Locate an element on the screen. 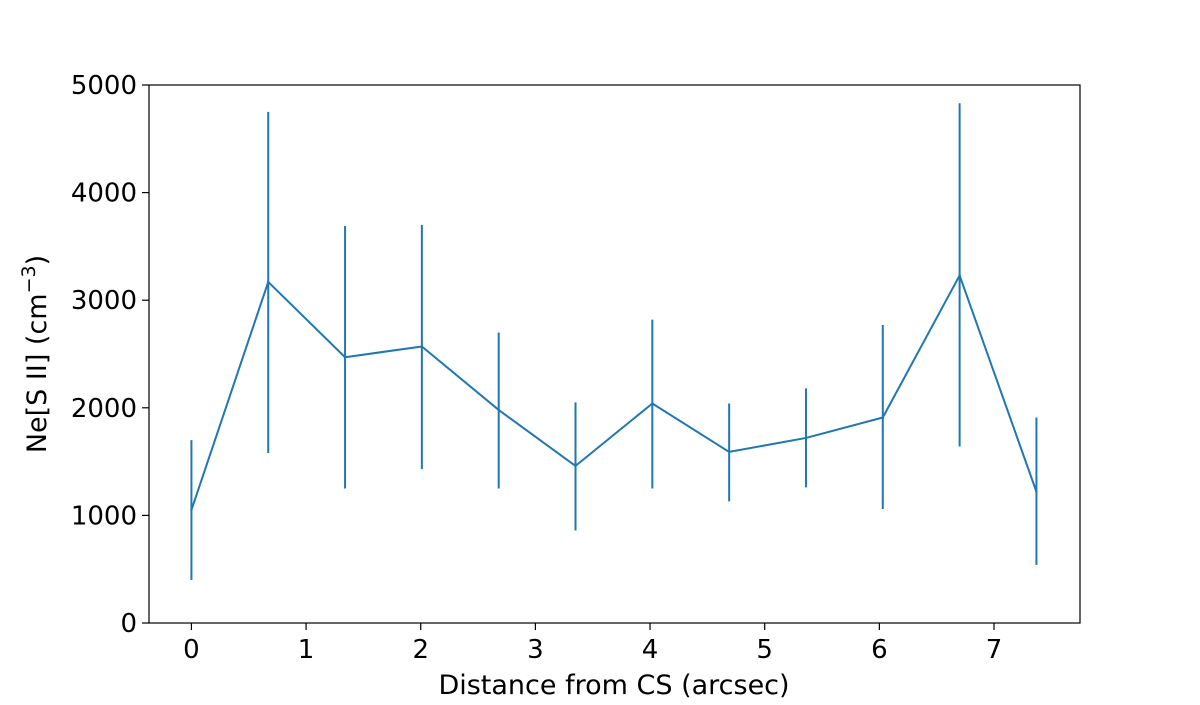 This screenshot has width=1200, height=705. y-tick-label: 1000 is located at coordinates (104, 516).